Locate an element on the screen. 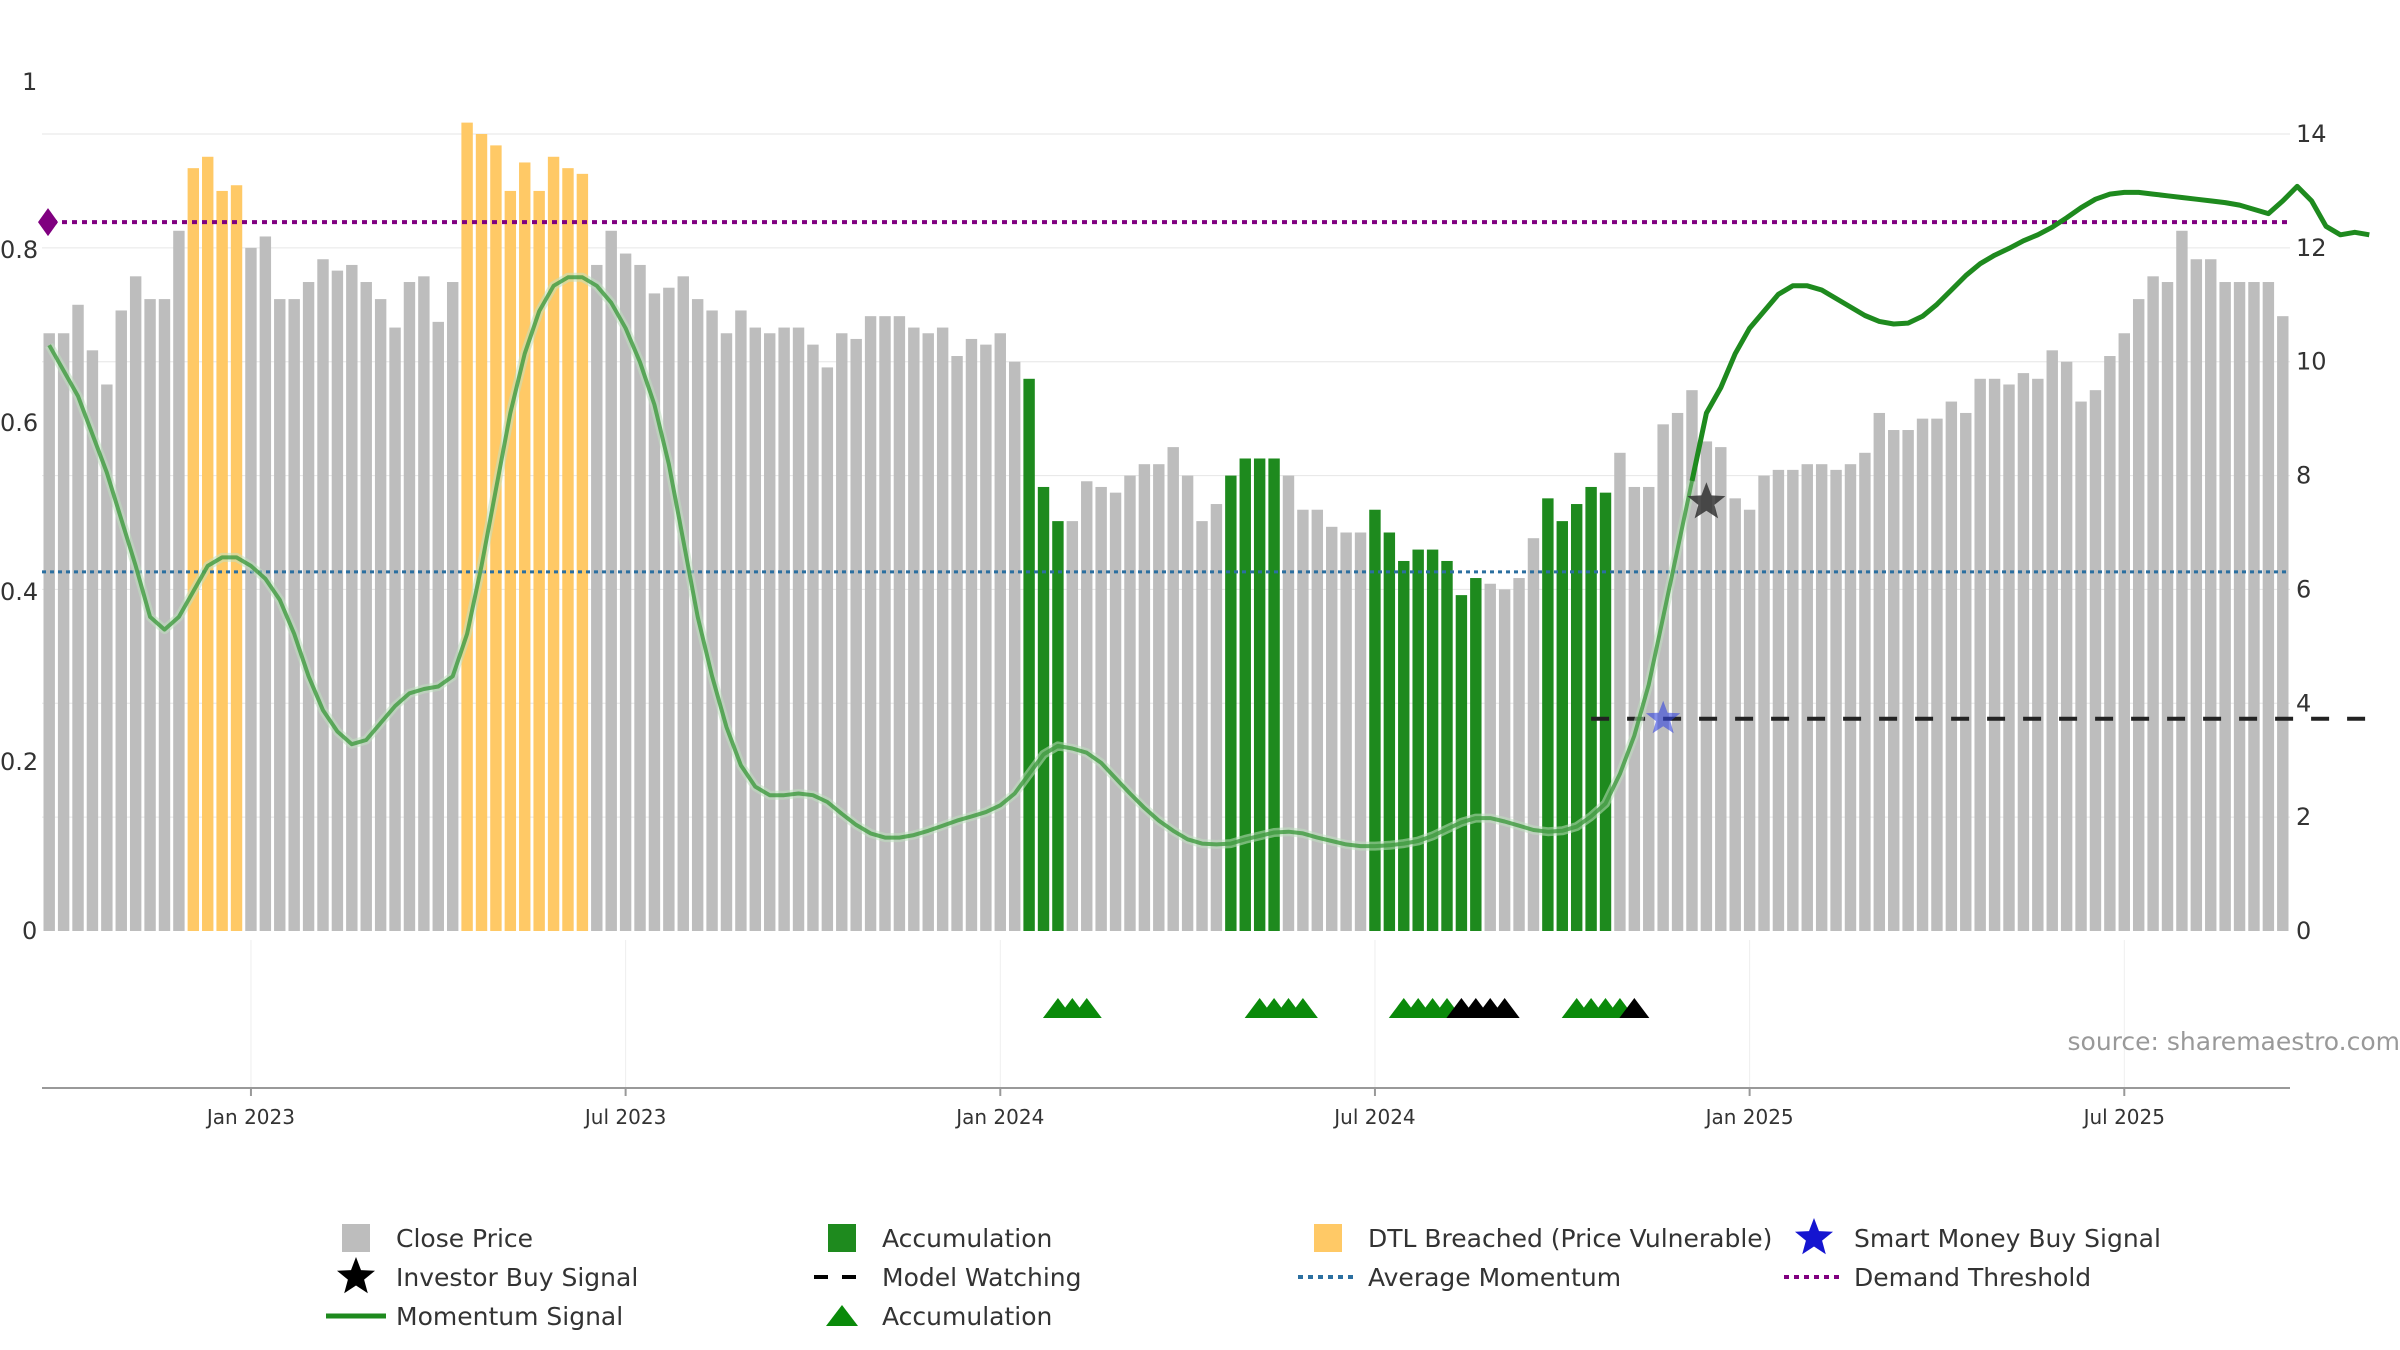 The image size is (2400, 1350). legend-label: DTL Breached (Price Vulnerable) is located at coordinates (1570, 1238).